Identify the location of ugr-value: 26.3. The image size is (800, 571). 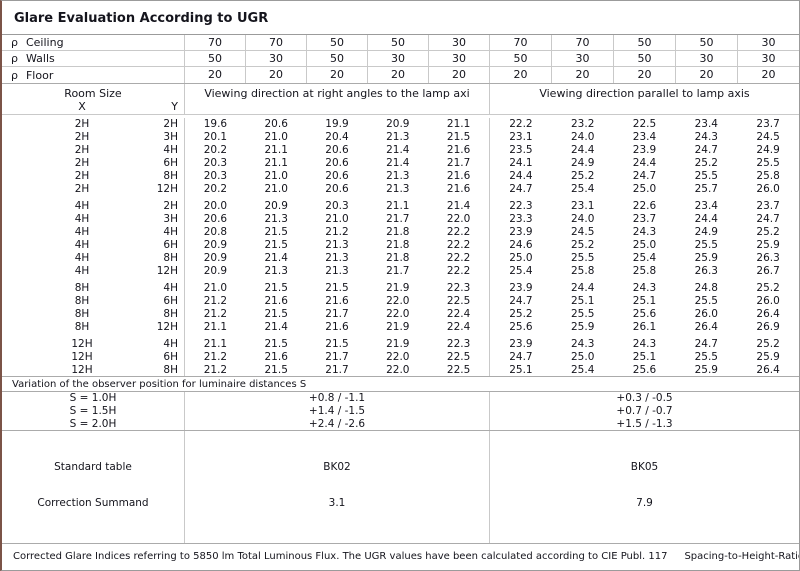
(706, 271).